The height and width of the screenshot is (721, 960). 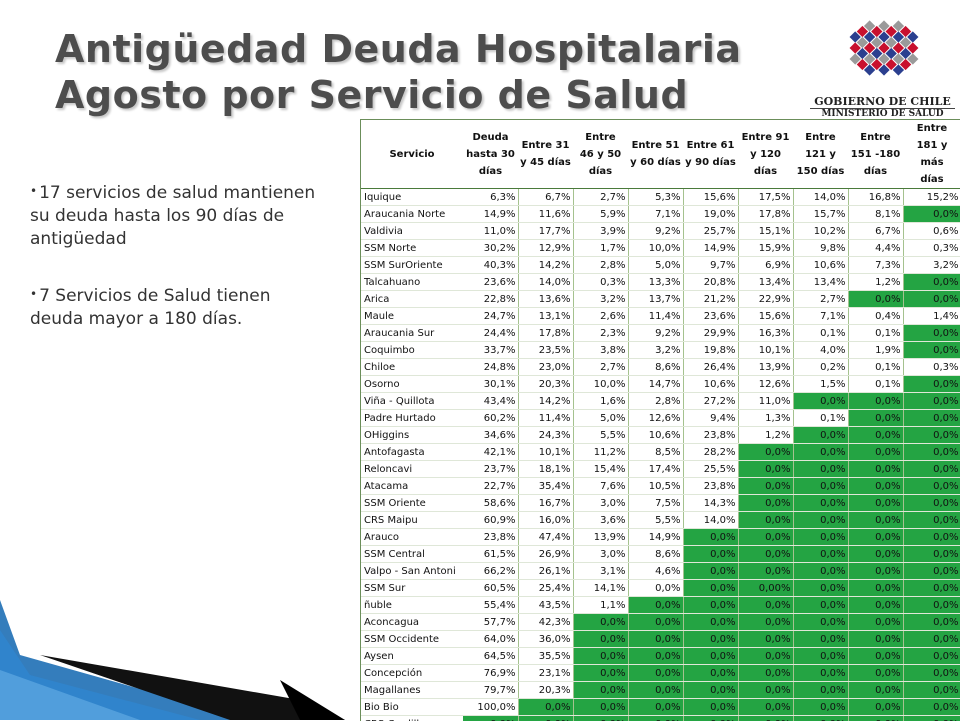 What do you see at coordinates (412, 350) in the screenshot?
I see `service-name-cell: Coquimbo` at bounding box center [412, 350].